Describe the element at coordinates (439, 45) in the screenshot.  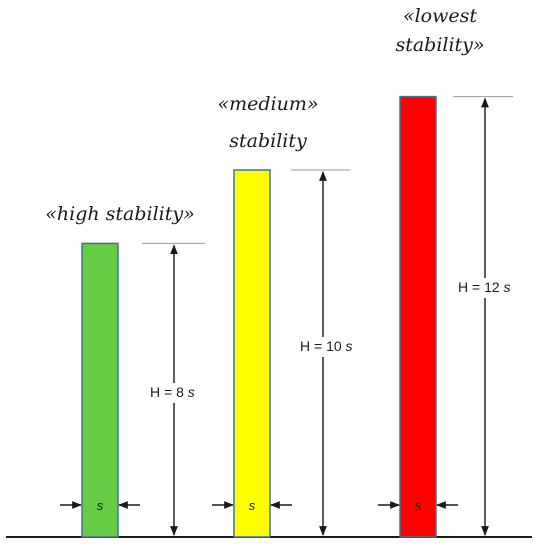
I see `caption-lowest-line-2: stability»` at that location.